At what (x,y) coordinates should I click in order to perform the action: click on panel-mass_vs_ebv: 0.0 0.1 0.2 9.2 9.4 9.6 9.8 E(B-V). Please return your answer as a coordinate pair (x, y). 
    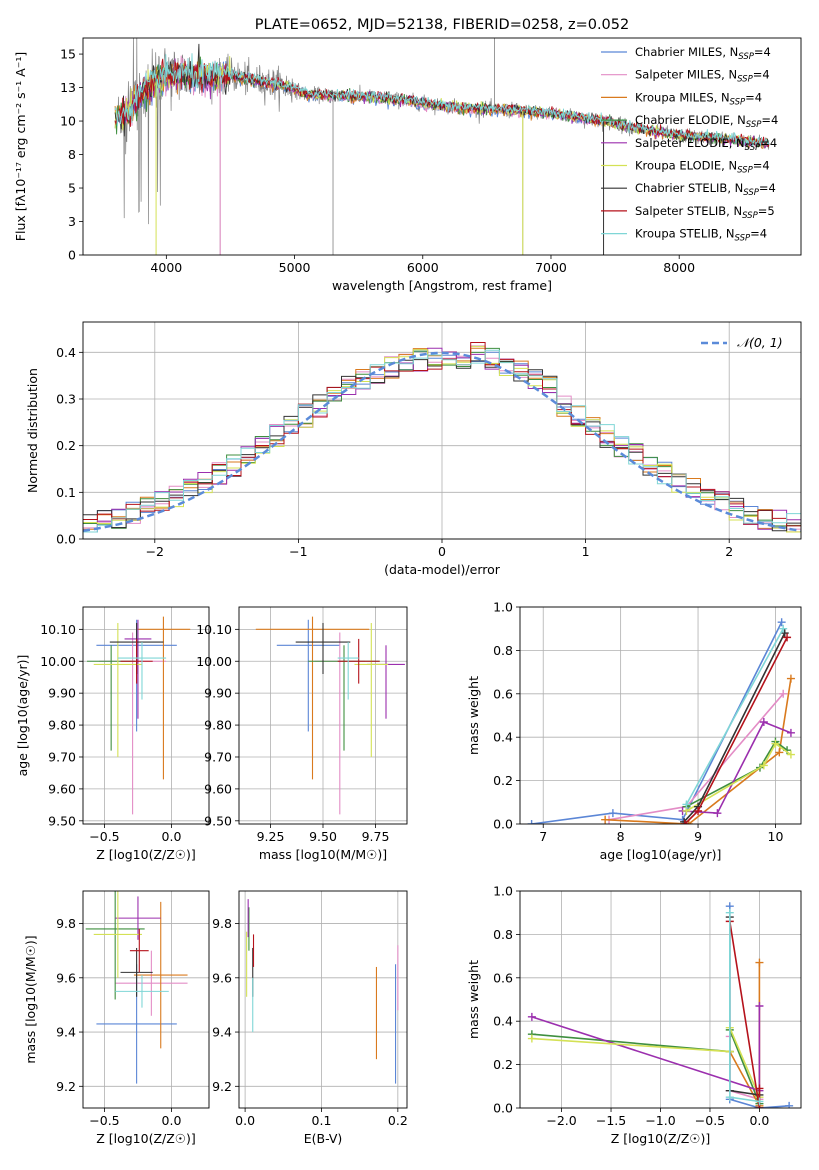
    Looking at the image, I should click on (310, 1018).